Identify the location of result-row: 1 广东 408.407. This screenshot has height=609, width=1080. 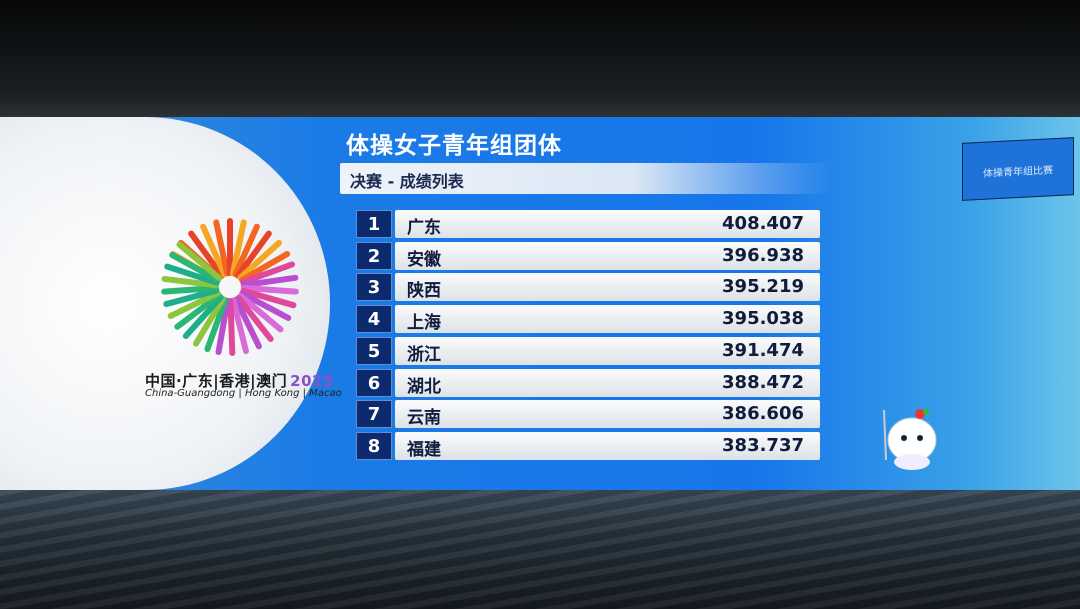
(588, 224).